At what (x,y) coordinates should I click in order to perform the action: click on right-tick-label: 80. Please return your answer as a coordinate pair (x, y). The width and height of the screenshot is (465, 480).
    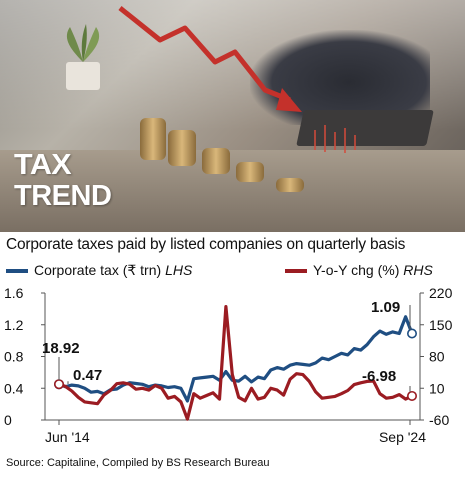
    Looking at the image, I should click on (437, 357).